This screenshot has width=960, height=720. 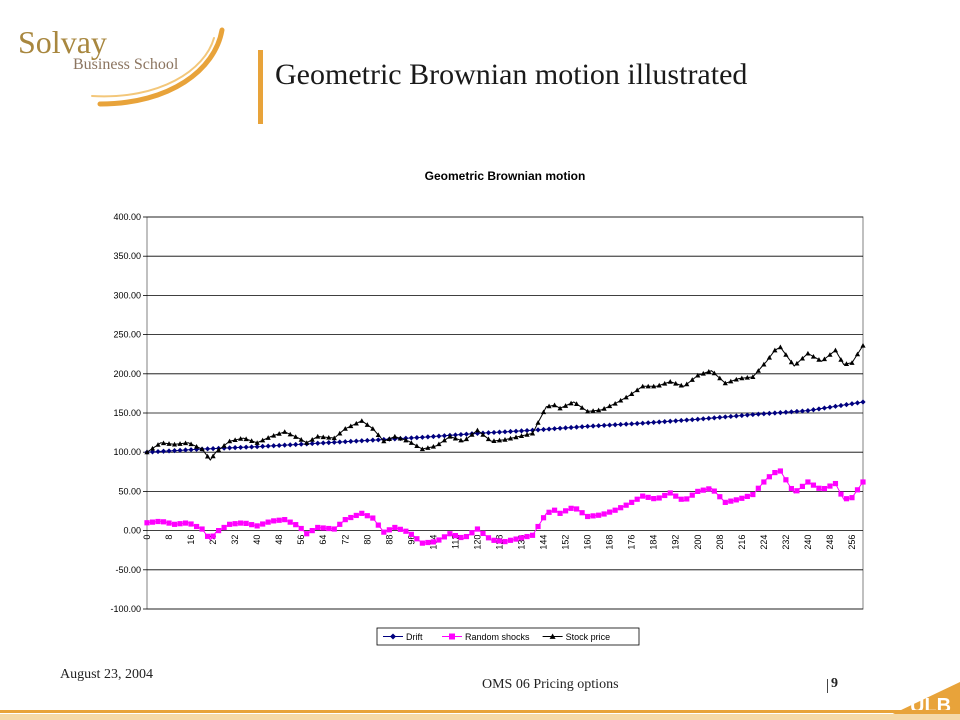 What do you see at coordinates (544, 542) in the screenshot?
I see `x-tick-label: 144` at bounding box center [544, 542].